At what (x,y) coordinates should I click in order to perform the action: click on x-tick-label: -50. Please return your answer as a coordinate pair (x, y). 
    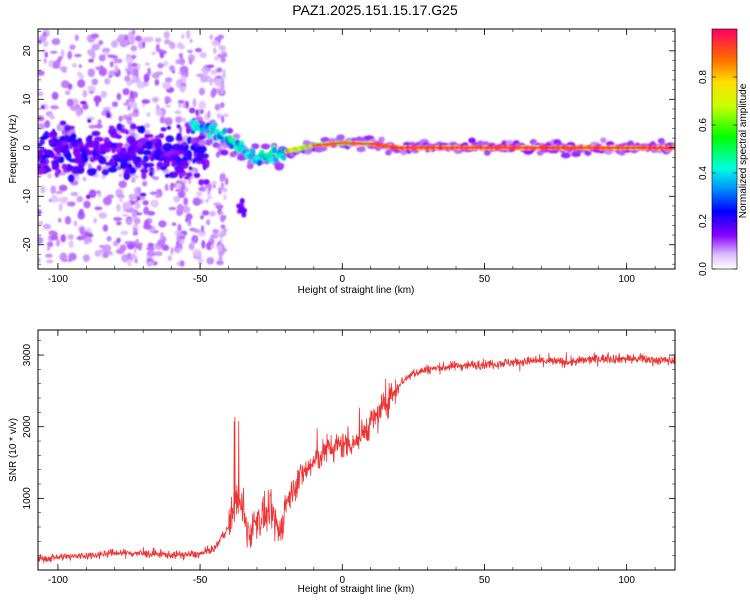
    Looking at the image, I should click on (200, 279).